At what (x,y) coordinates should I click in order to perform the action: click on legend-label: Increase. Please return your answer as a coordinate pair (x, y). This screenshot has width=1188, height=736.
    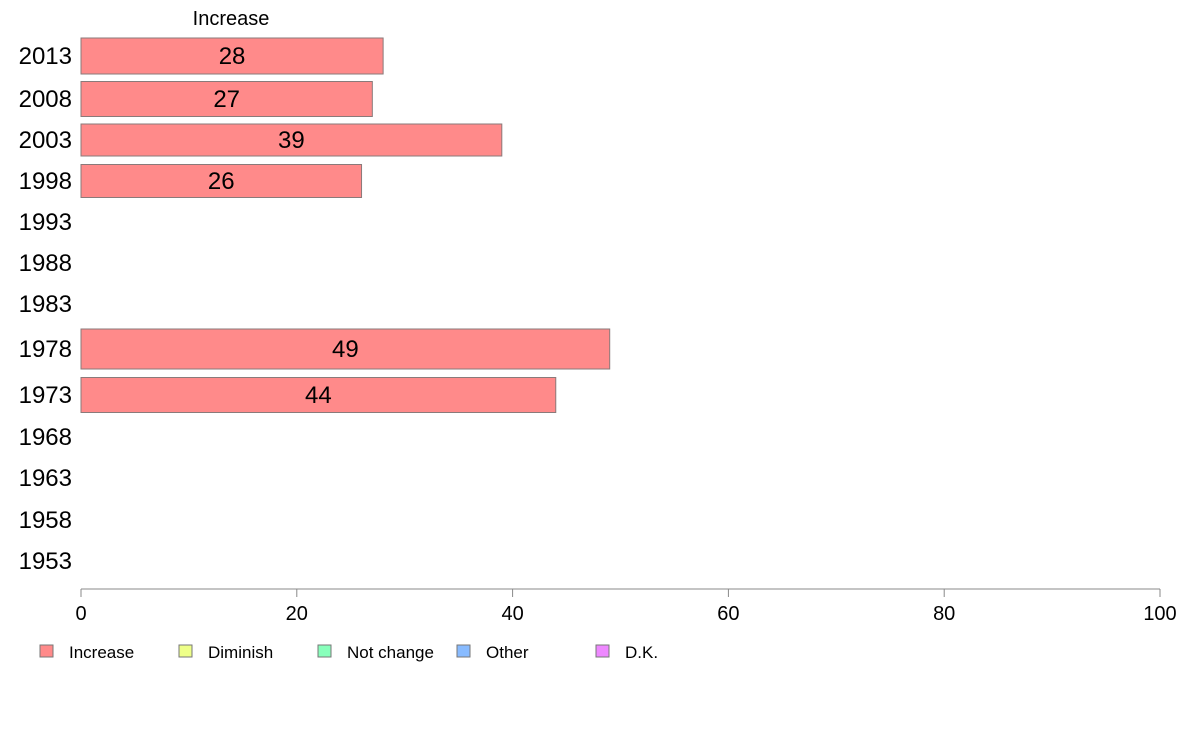
    Looking at the image, I should click on (101, 652).